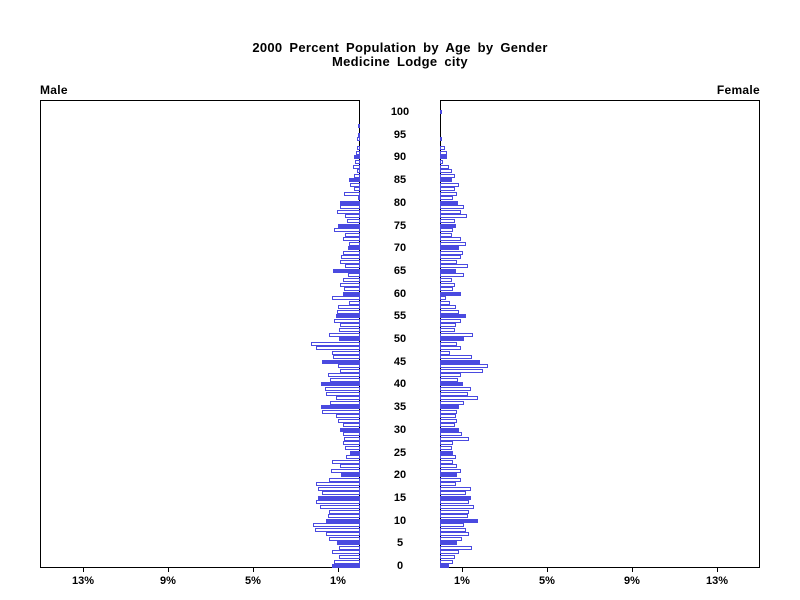  What do you see at coordinates (400, 248) in the screenshot?
I see `age-label-70: 70` at bounding box center [400, 248].